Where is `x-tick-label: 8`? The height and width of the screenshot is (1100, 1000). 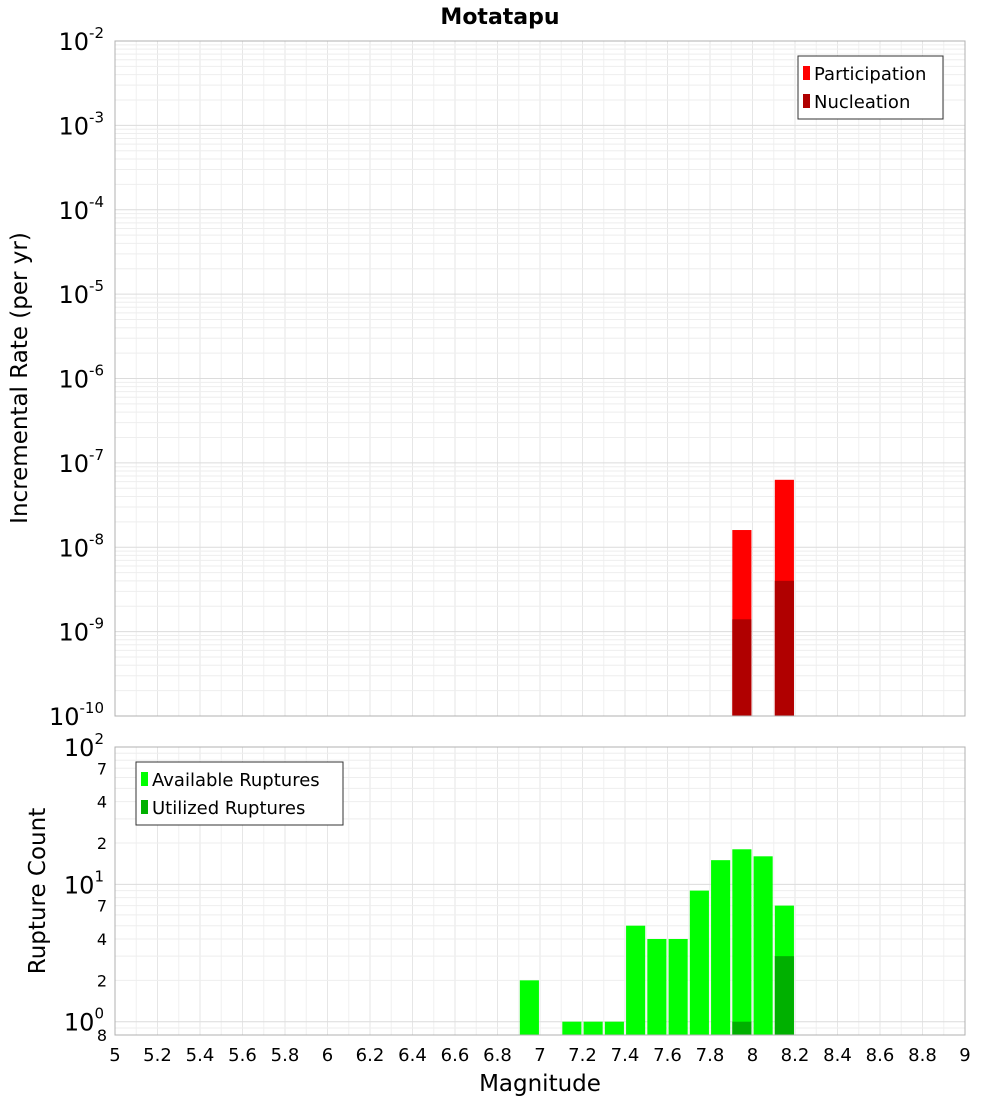 x-tick-label: 8 is located at coordinates (752, 1055).